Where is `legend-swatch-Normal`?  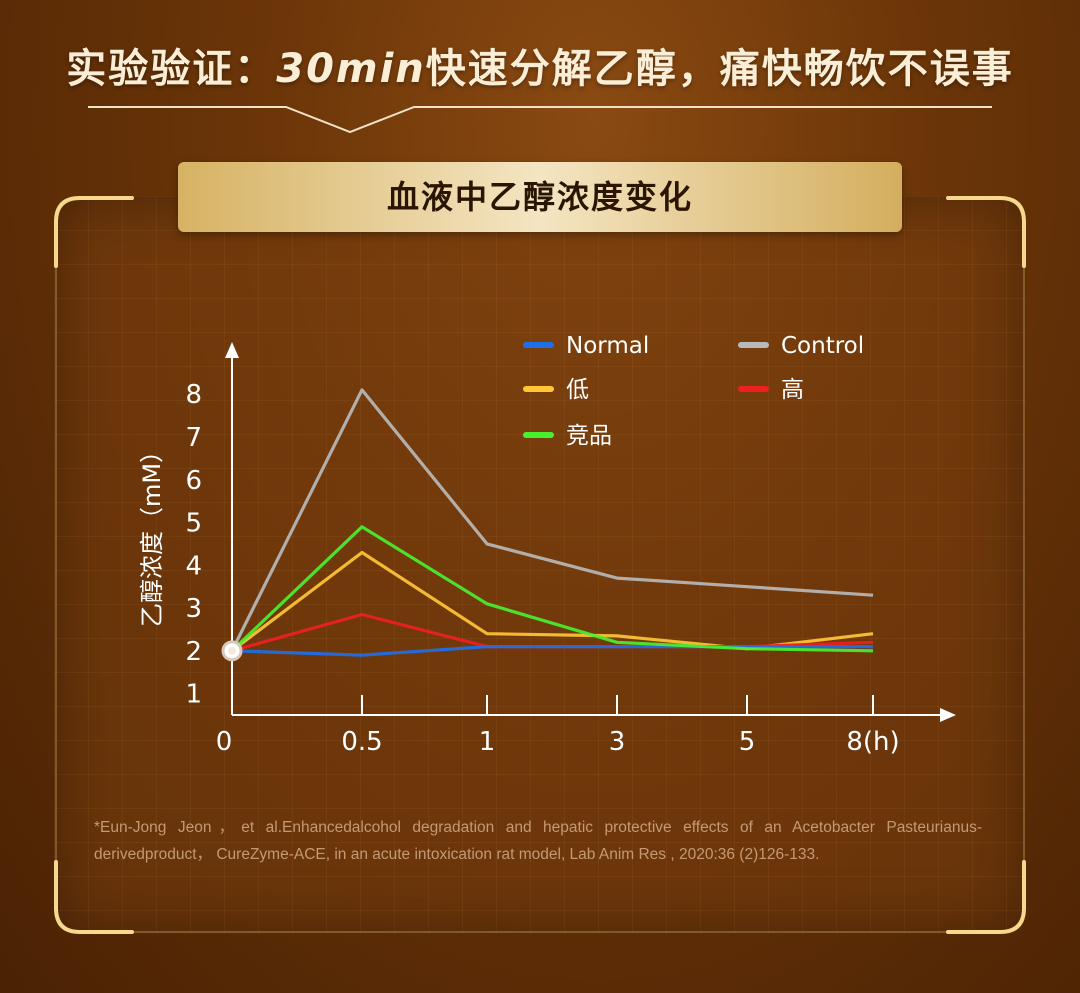
legend-swatch-Normal is located at coordinates (538, 345).